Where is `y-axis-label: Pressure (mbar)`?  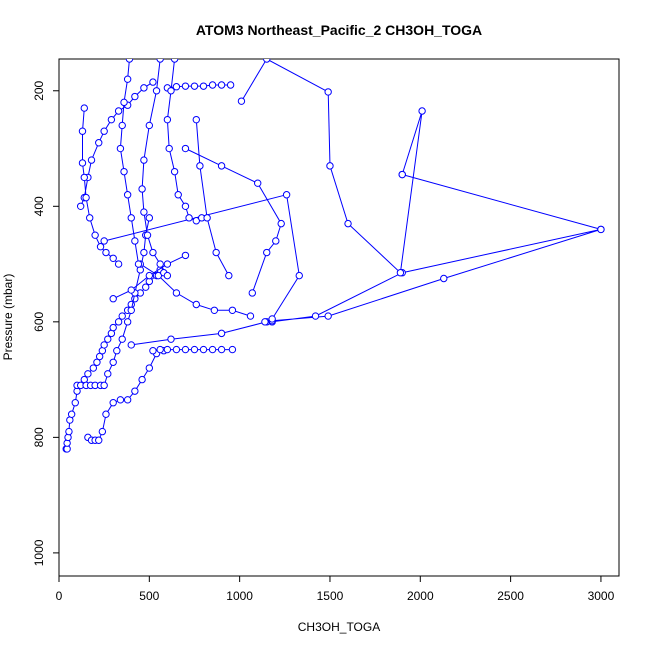 y-axis-label: Pressure (mbar) is located at coordinates (8, 317).